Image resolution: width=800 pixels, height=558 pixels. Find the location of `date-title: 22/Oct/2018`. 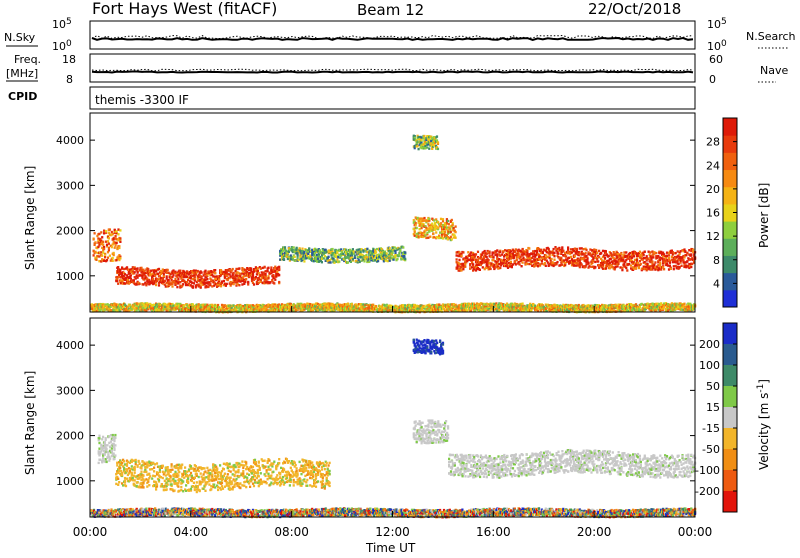

date-title: 22/Oct/2018 is located at coordinates (634, 9).